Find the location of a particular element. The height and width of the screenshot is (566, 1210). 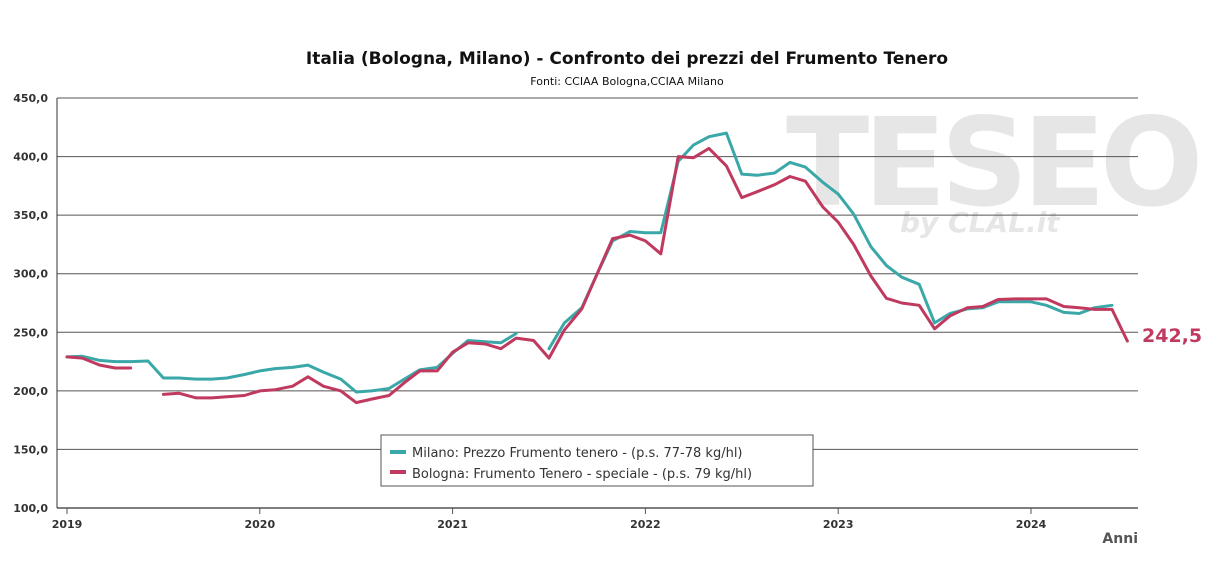

x-axis-ticks: 2019 2020 2021 2022 2023 2024 is located at coordinates (549, 519).